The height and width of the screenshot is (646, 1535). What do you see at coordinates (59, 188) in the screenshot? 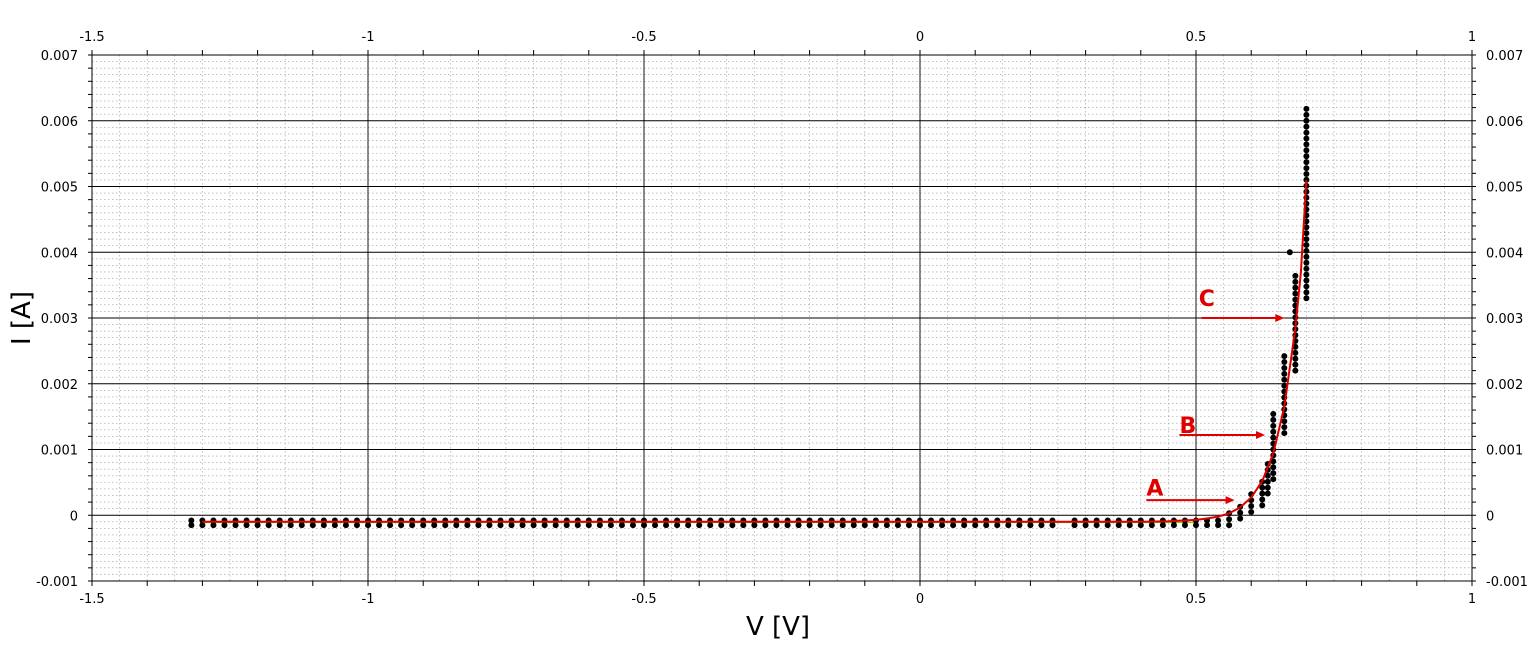
I see `y-tick-label-left: 0.005` at bounding box center [59, 188].